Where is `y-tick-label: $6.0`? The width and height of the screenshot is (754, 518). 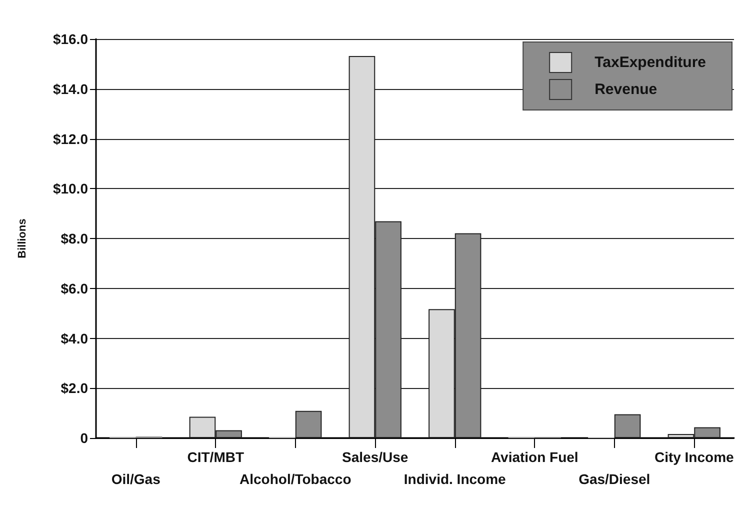
y-tick-label: $6.0 is located at coordinates (74, 288).